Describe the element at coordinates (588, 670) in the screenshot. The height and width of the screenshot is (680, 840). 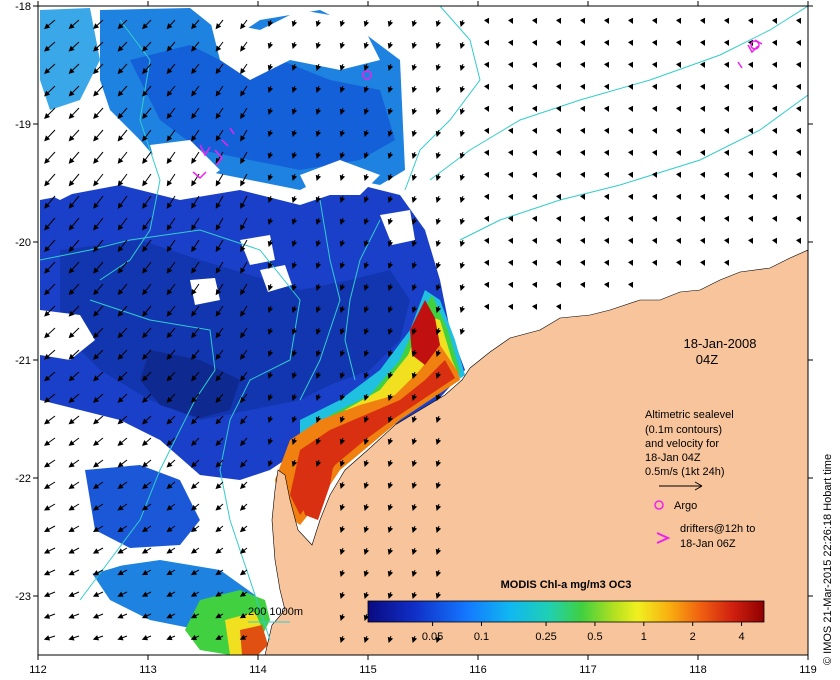
I see `x-tick-label: 117` at that location.